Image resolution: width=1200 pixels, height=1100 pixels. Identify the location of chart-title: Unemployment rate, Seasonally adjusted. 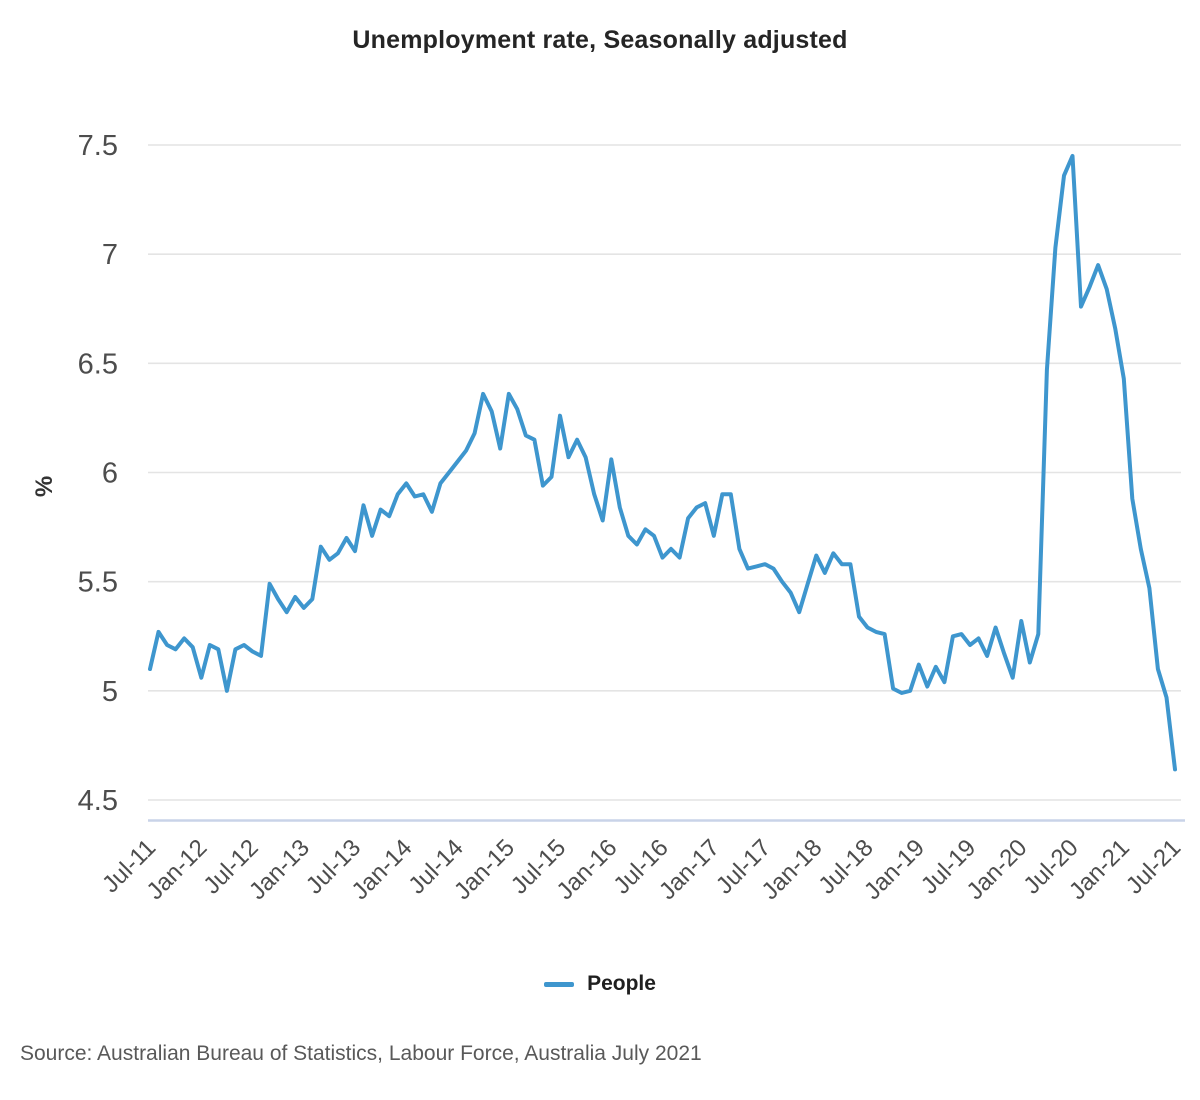
(600, 40).